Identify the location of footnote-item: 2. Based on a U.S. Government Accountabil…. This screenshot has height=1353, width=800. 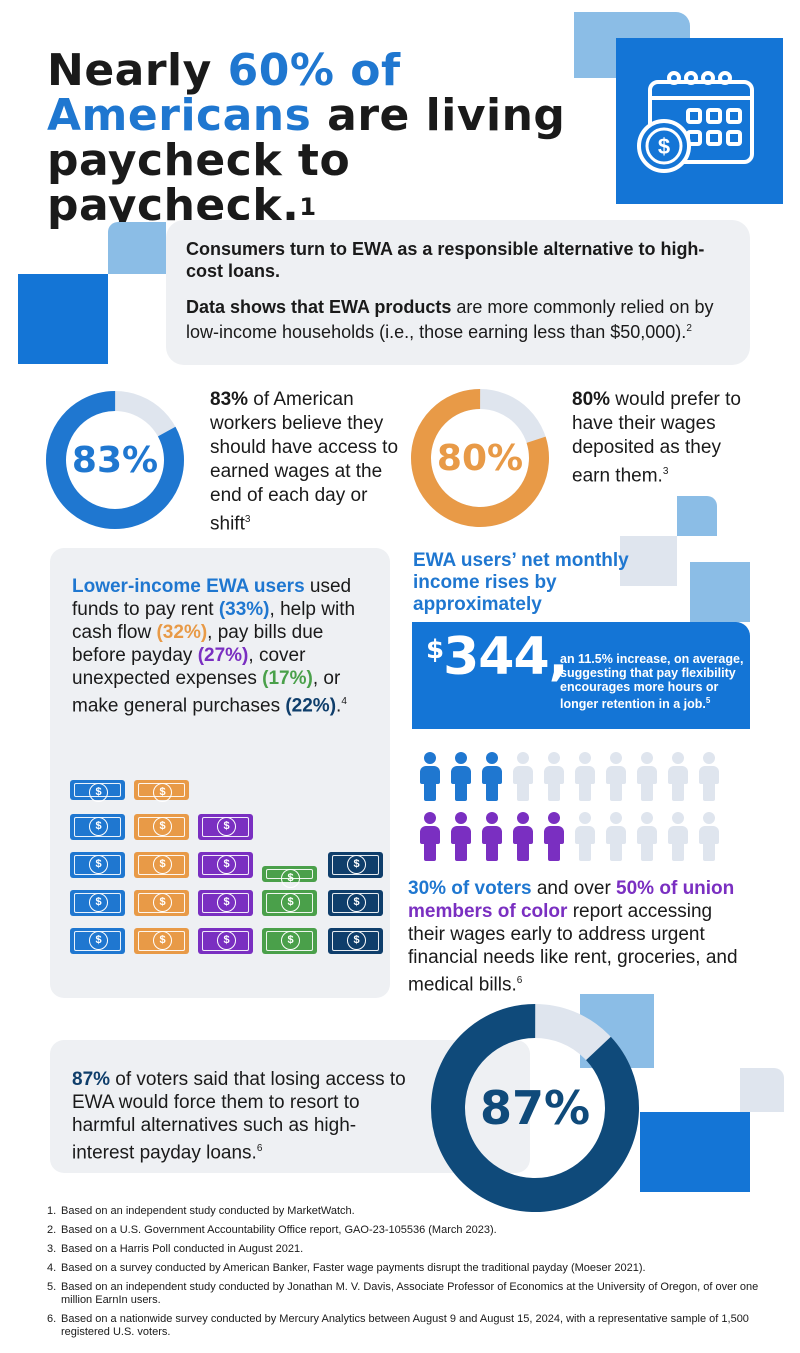
(404, 1230).